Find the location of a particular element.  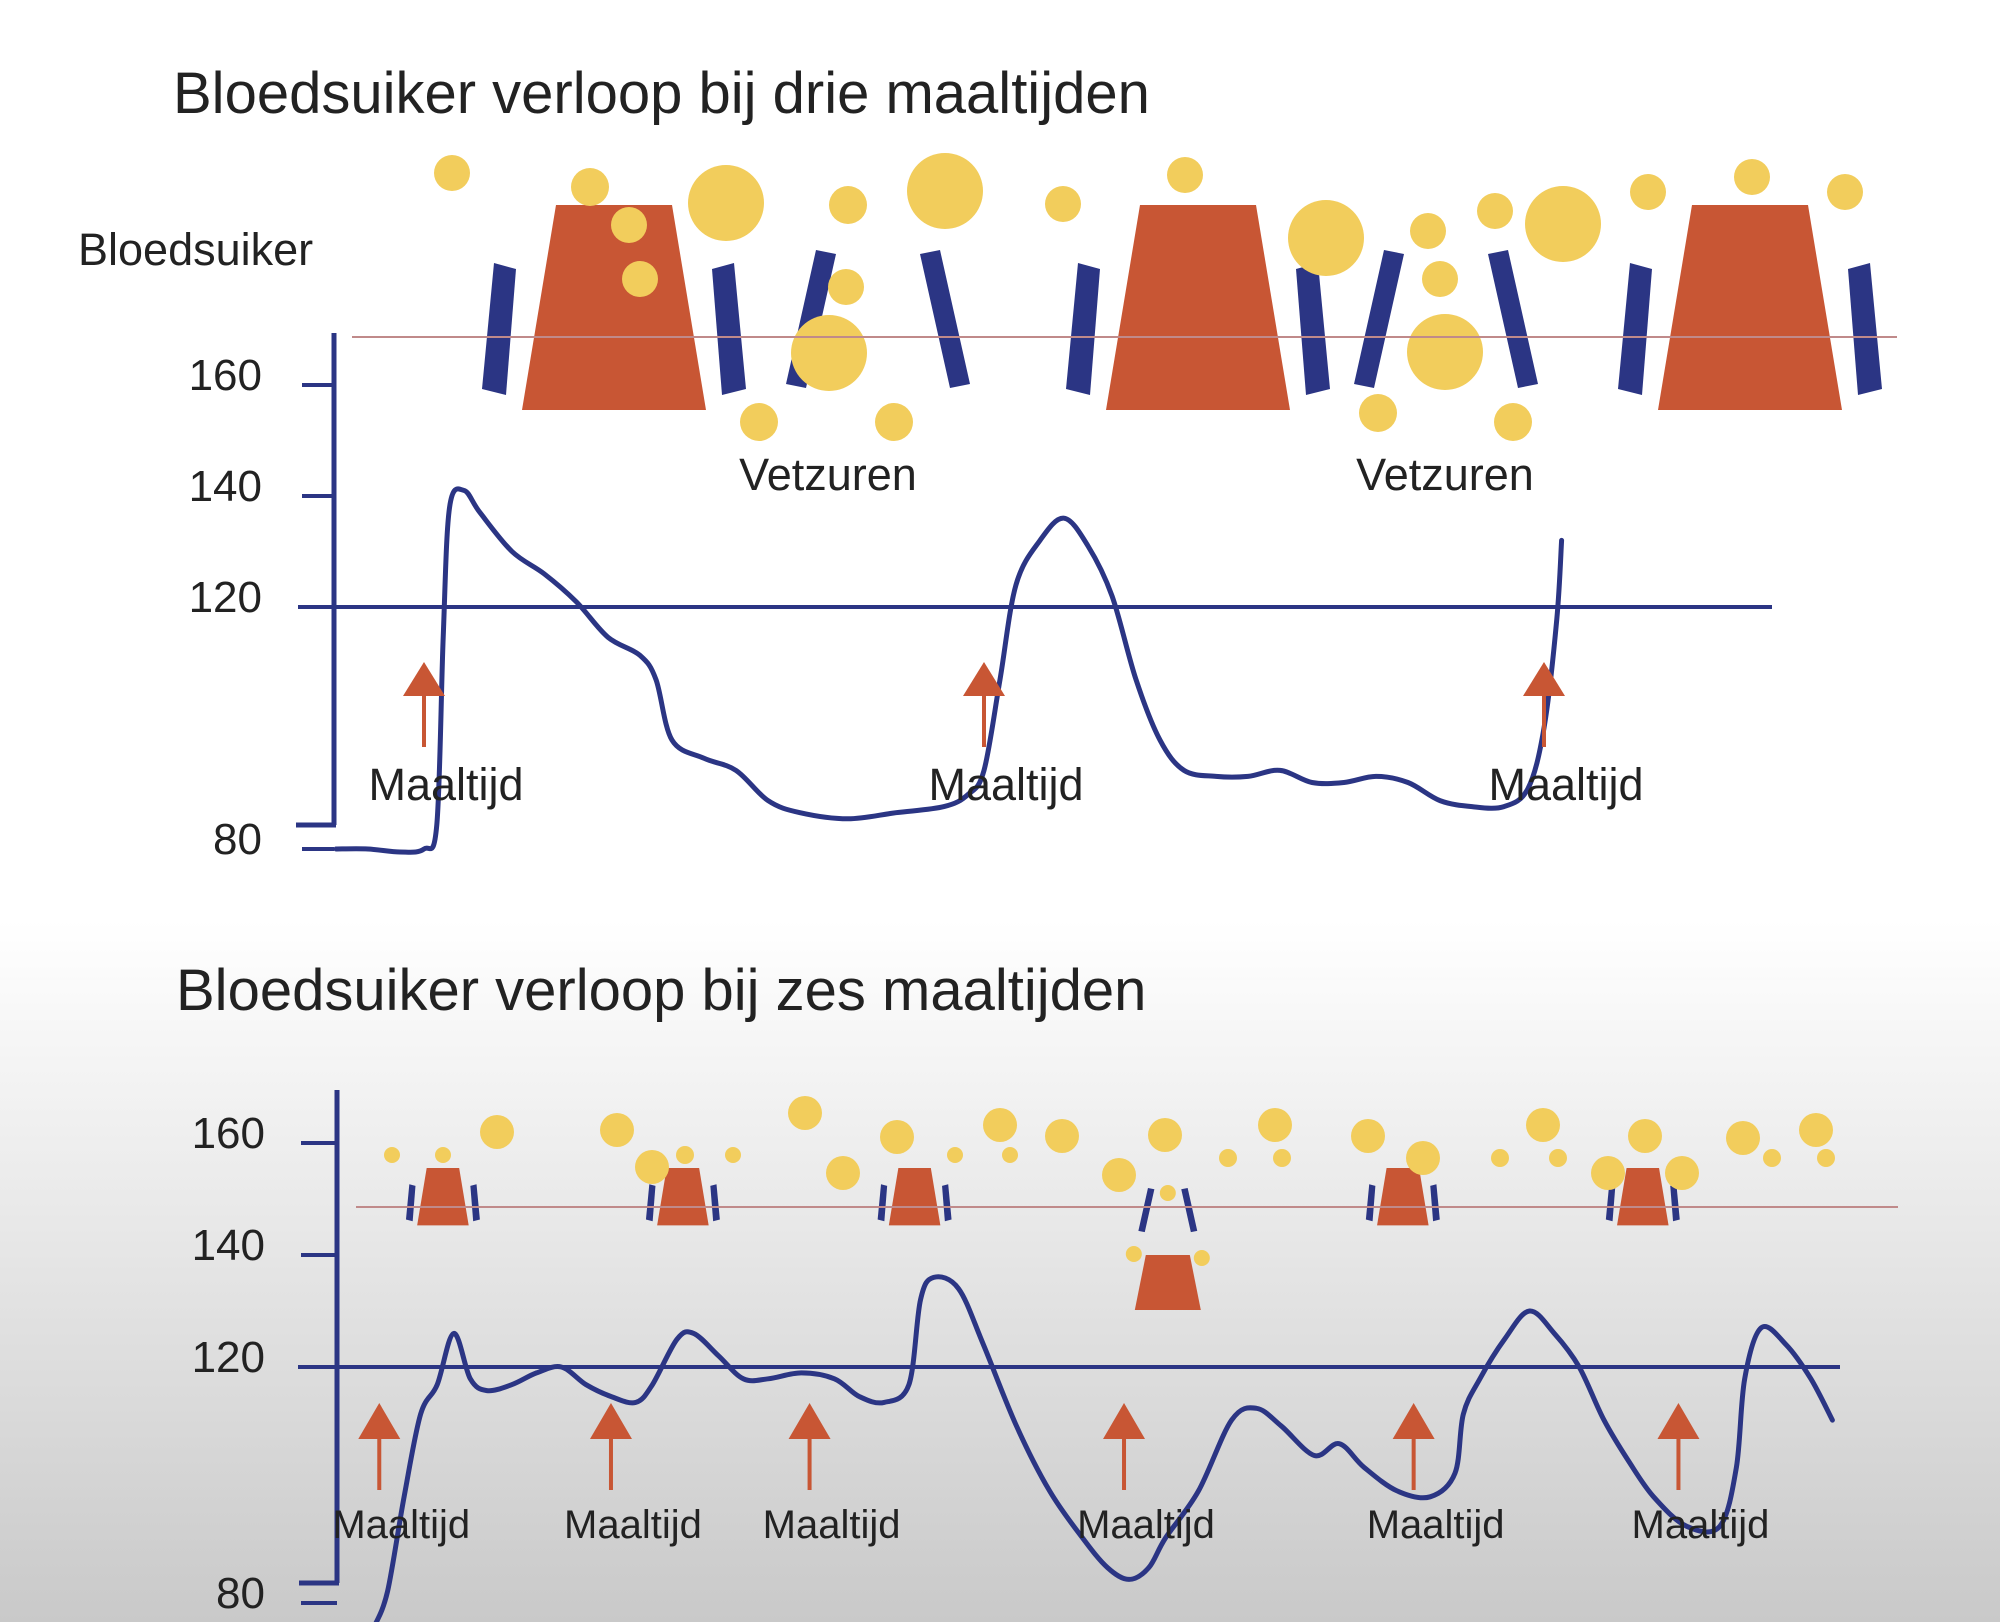

y-axis-label: Bloedsuiker is located at coordinates (195, 249).